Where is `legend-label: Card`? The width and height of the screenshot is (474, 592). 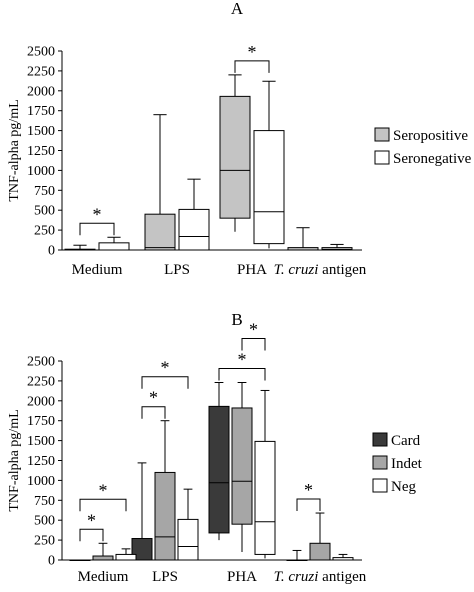 legend-label: Card is located at coordinates (406, 441).